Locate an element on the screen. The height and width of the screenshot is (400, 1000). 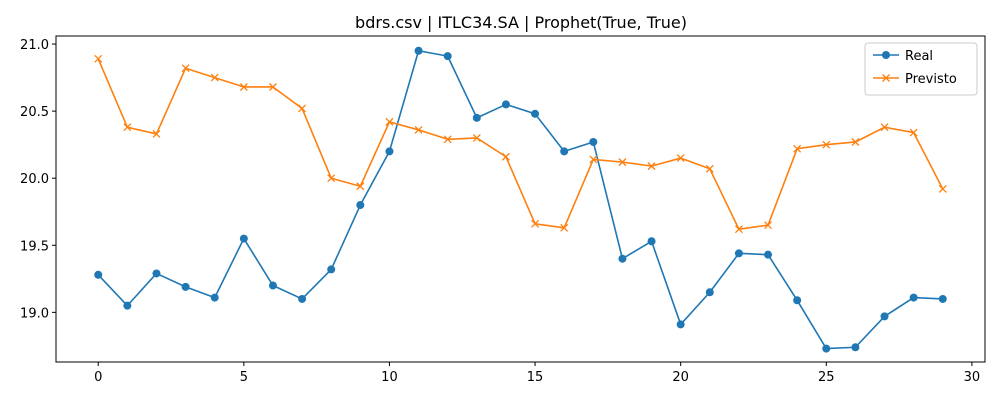
x-tick-label: 30 is located at coordinates (972, 377).